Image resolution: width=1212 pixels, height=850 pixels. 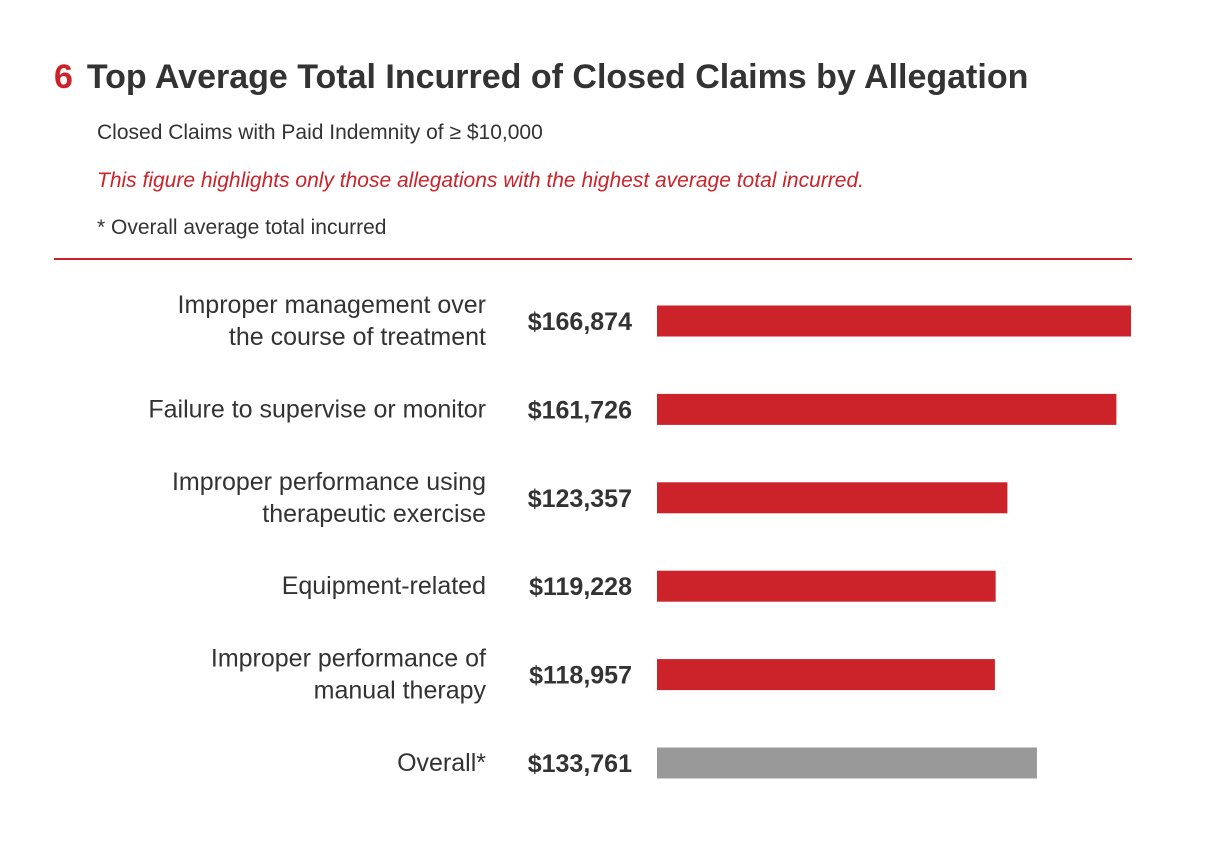 I want to click on bar-overall, so click(x=847, y=763).